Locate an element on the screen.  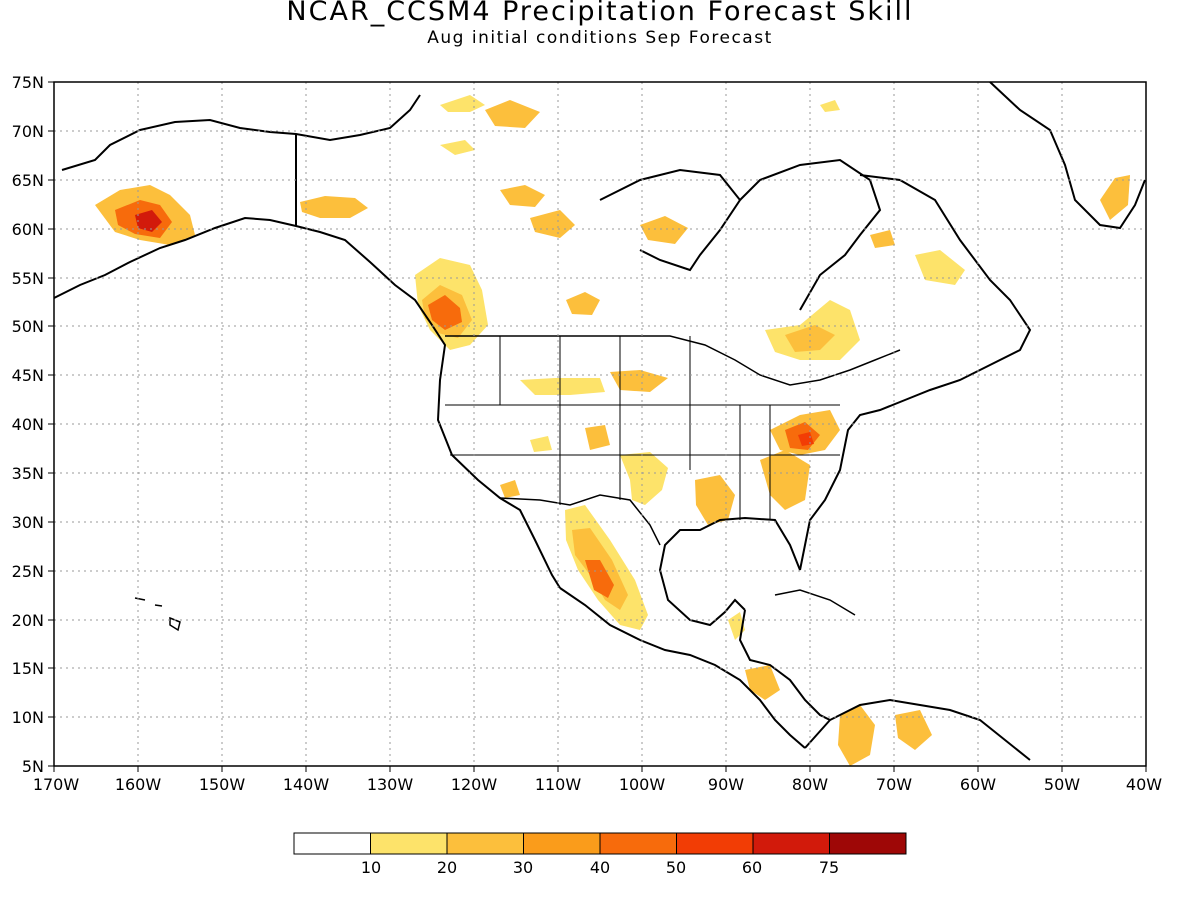
coastline-arctic-west is located at coordinates (241, 132).